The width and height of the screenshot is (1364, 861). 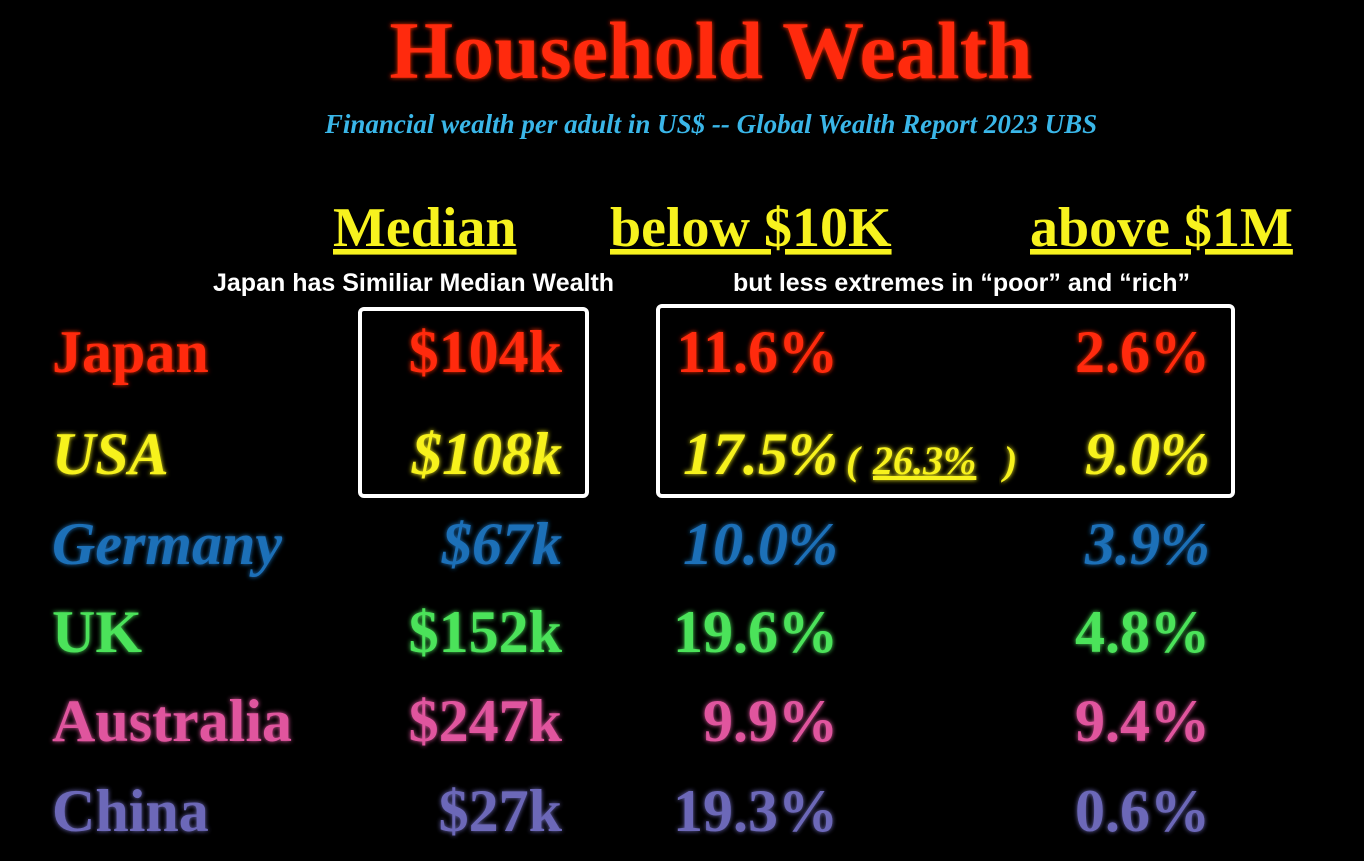 What do you see at coordinates (757, 352) in the screenshot?
I see `below-10k: 11.6%` at bounding box center [757, 352].